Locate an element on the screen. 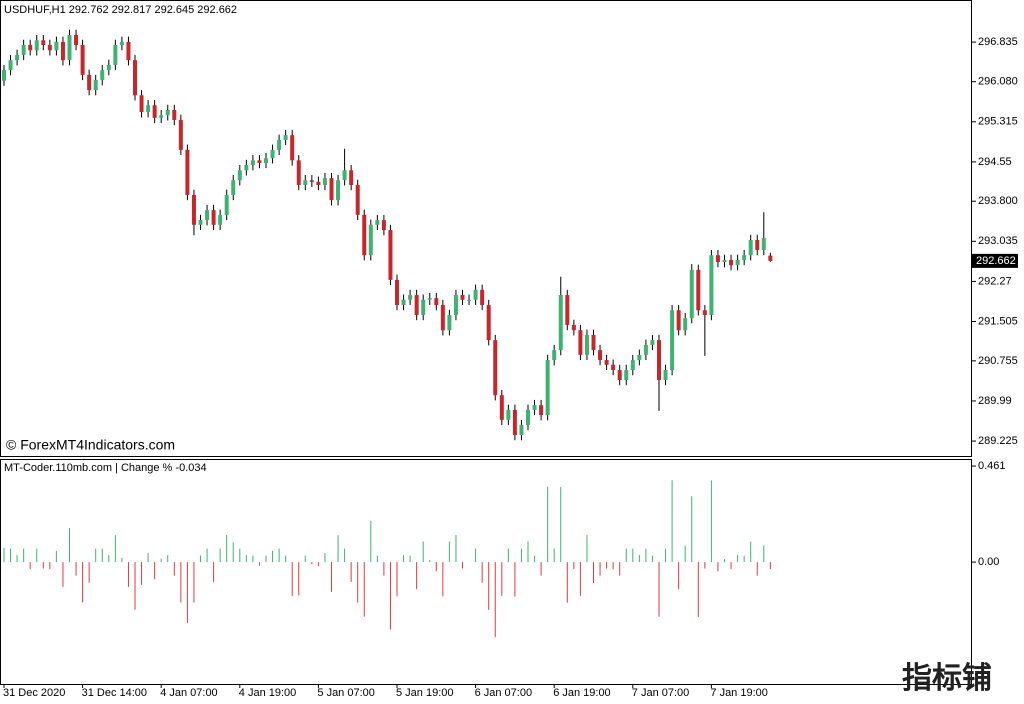  x-tick-label: 31 Dec 14:00 is located at coordinates (114, 693).